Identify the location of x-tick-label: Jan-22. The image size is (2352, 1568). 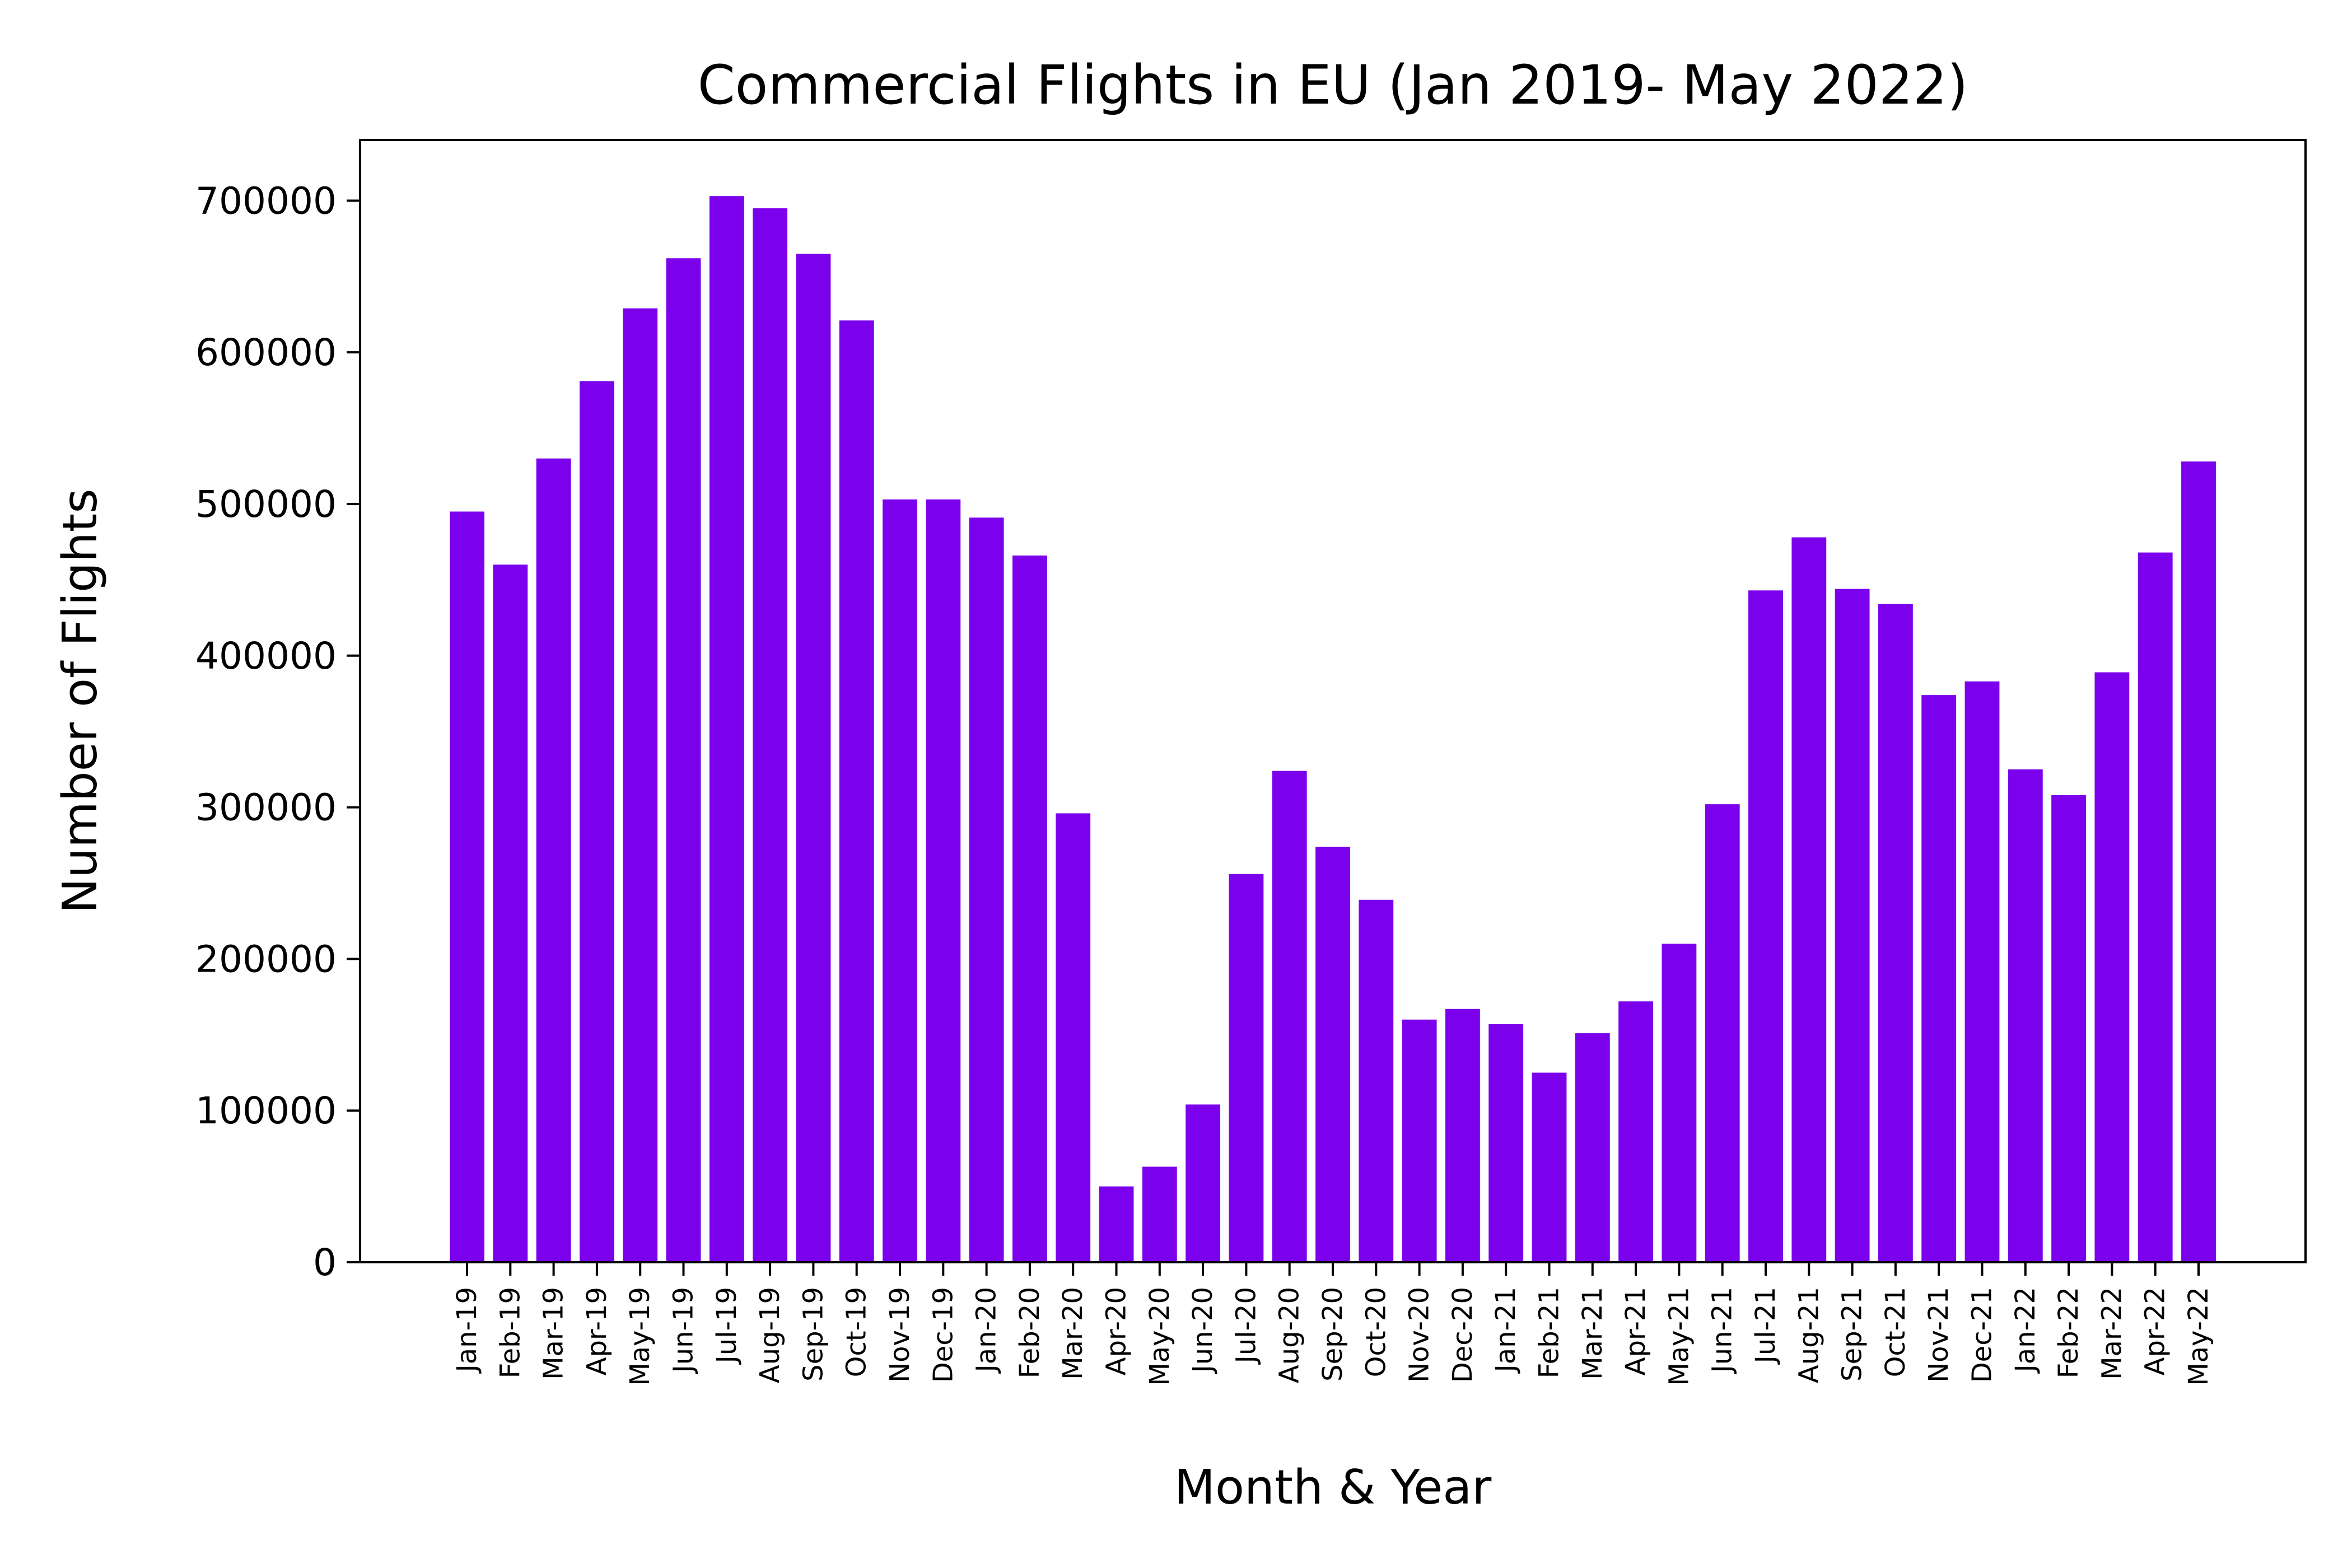
(2026, 1331).